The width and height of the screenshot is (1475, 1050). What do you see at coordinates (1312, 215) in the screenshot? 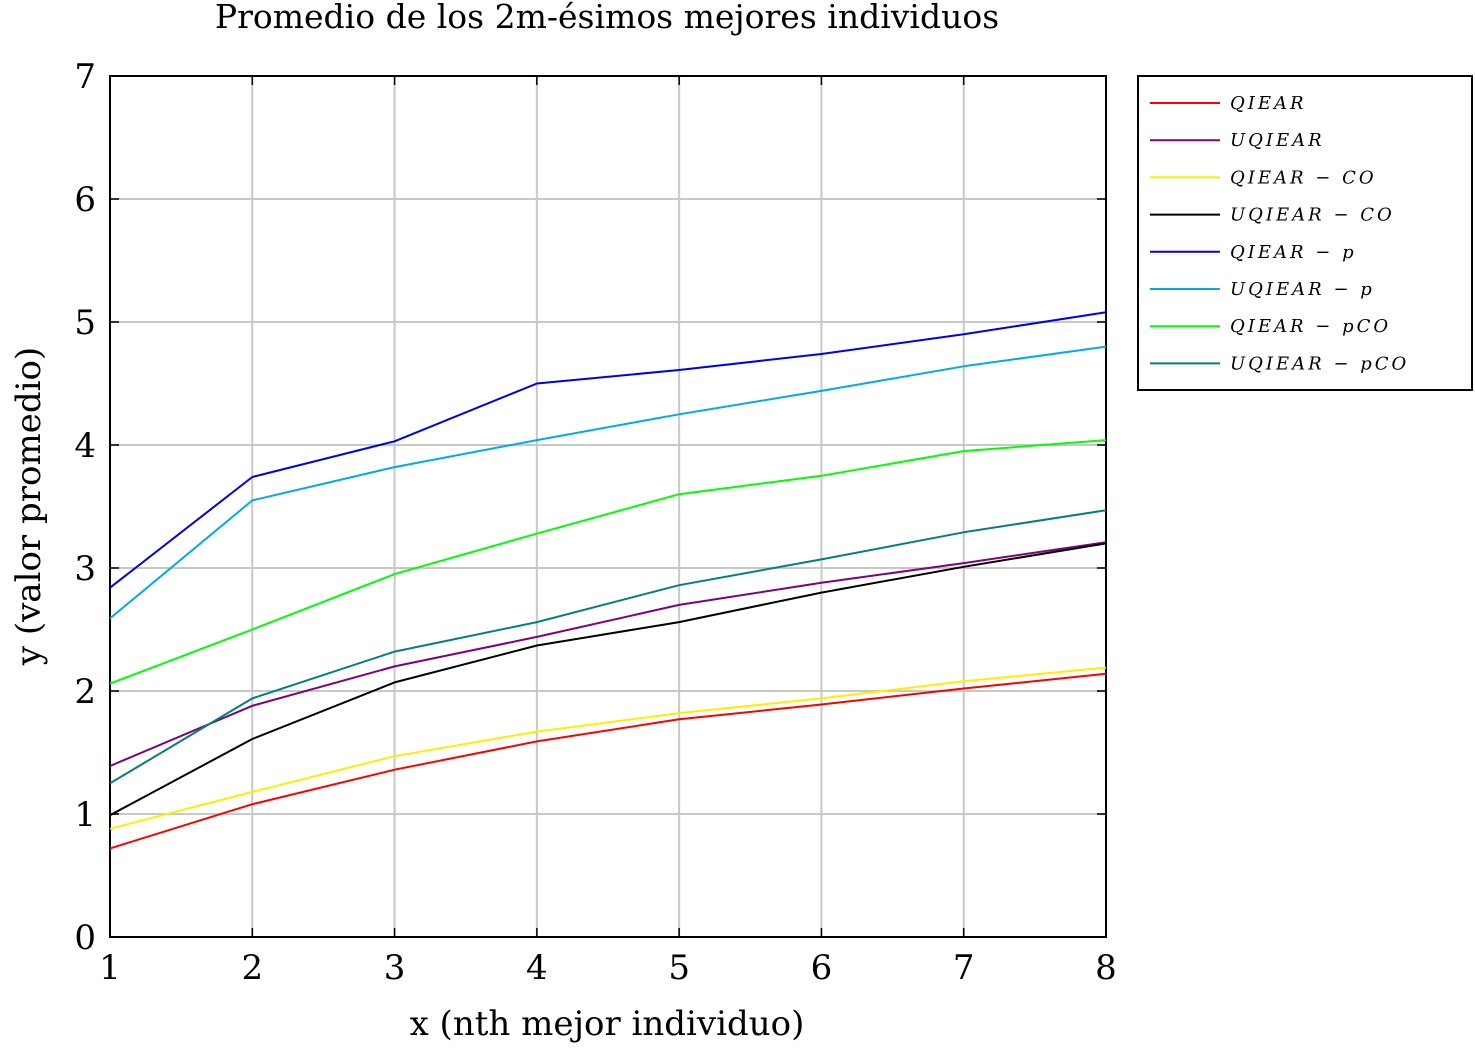
I see `legend-label: UQIEAR − CO` at bounding box center [1312, 215].